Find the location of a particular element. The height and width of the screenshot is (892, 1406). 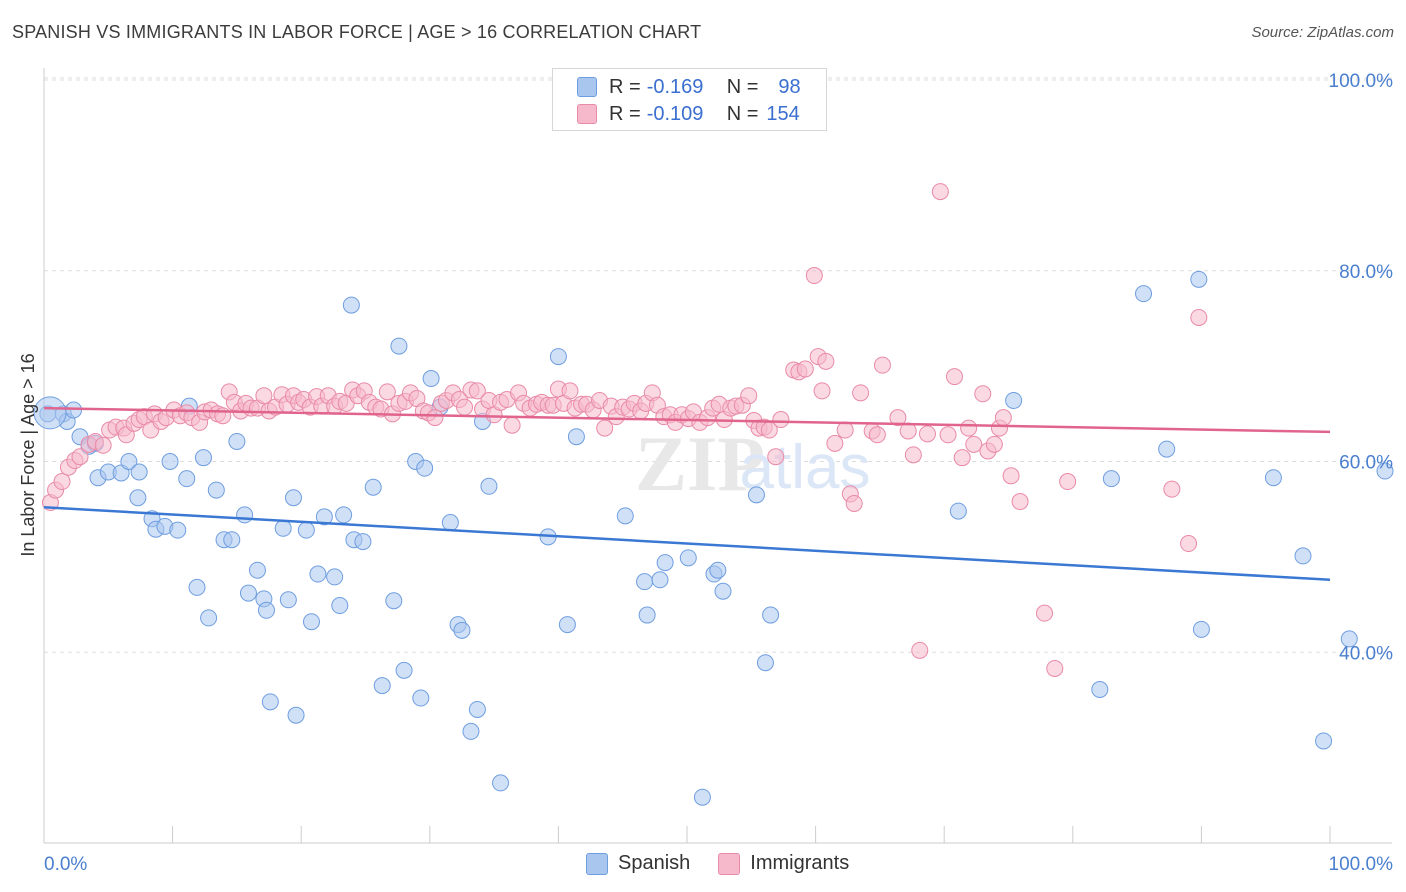

legend-row-immigrants: R = -0.109 N = 154 is located at coordinates (688, 114).